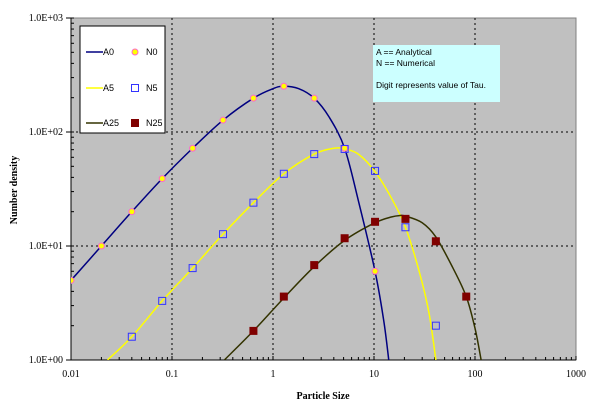 Image resolution: width=600 pixels, height=410 pixels. What do you see at coordinates (14, 190) in the screenshot?
I see `y-axis-title: Number density` at bounding box center [14, 190].